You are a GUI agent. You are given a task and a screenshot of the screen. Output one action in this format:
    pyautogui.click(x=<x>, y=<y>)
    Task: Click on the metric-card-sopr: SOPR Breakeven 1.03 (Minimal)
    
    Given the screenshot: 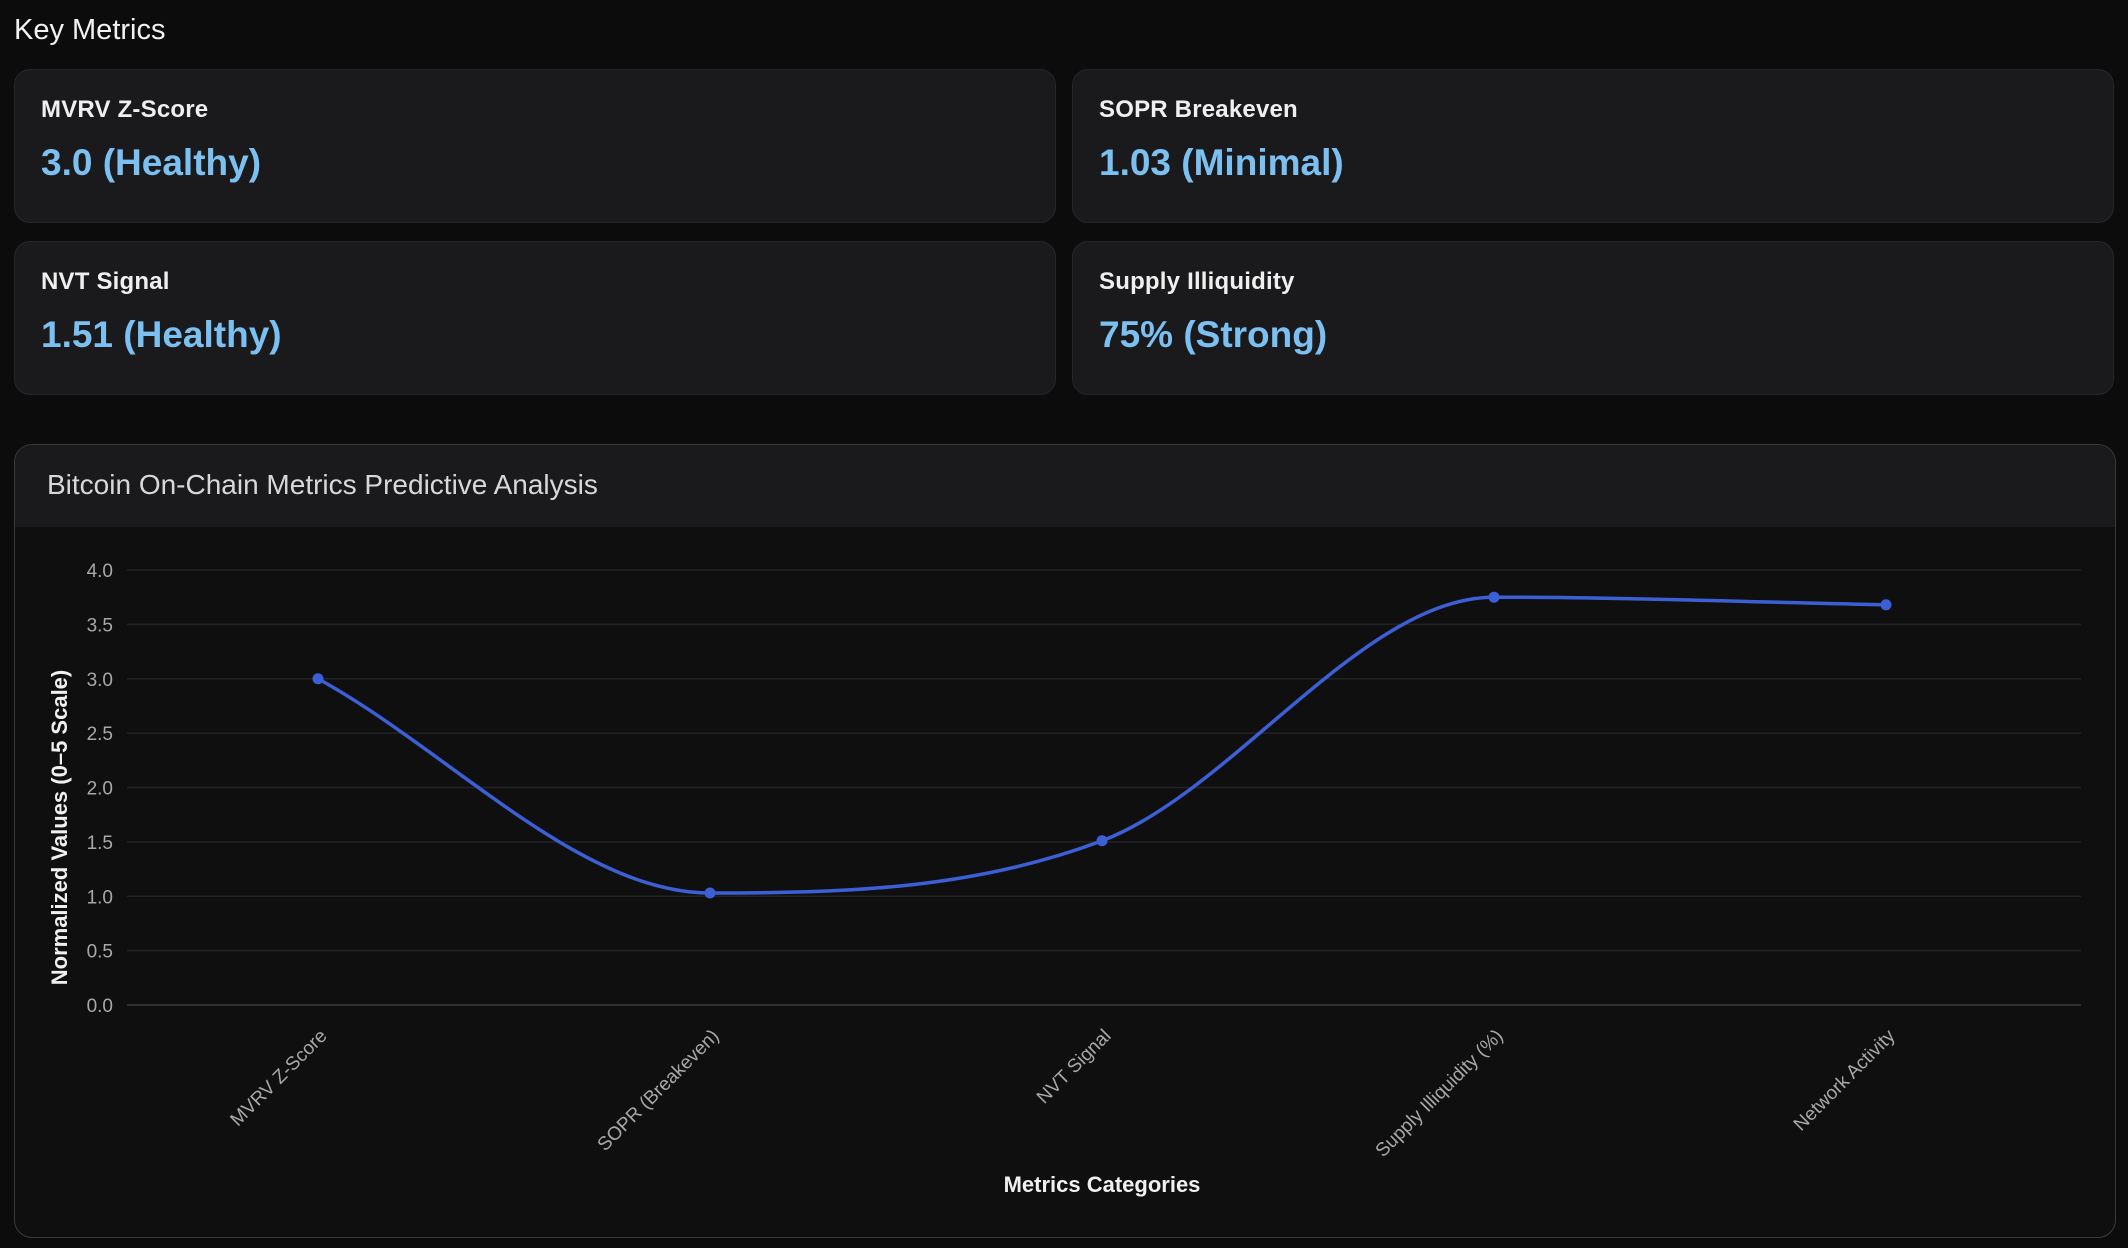 What is the action you would take?
    pyautogui.click(x=1593, y=146)
    